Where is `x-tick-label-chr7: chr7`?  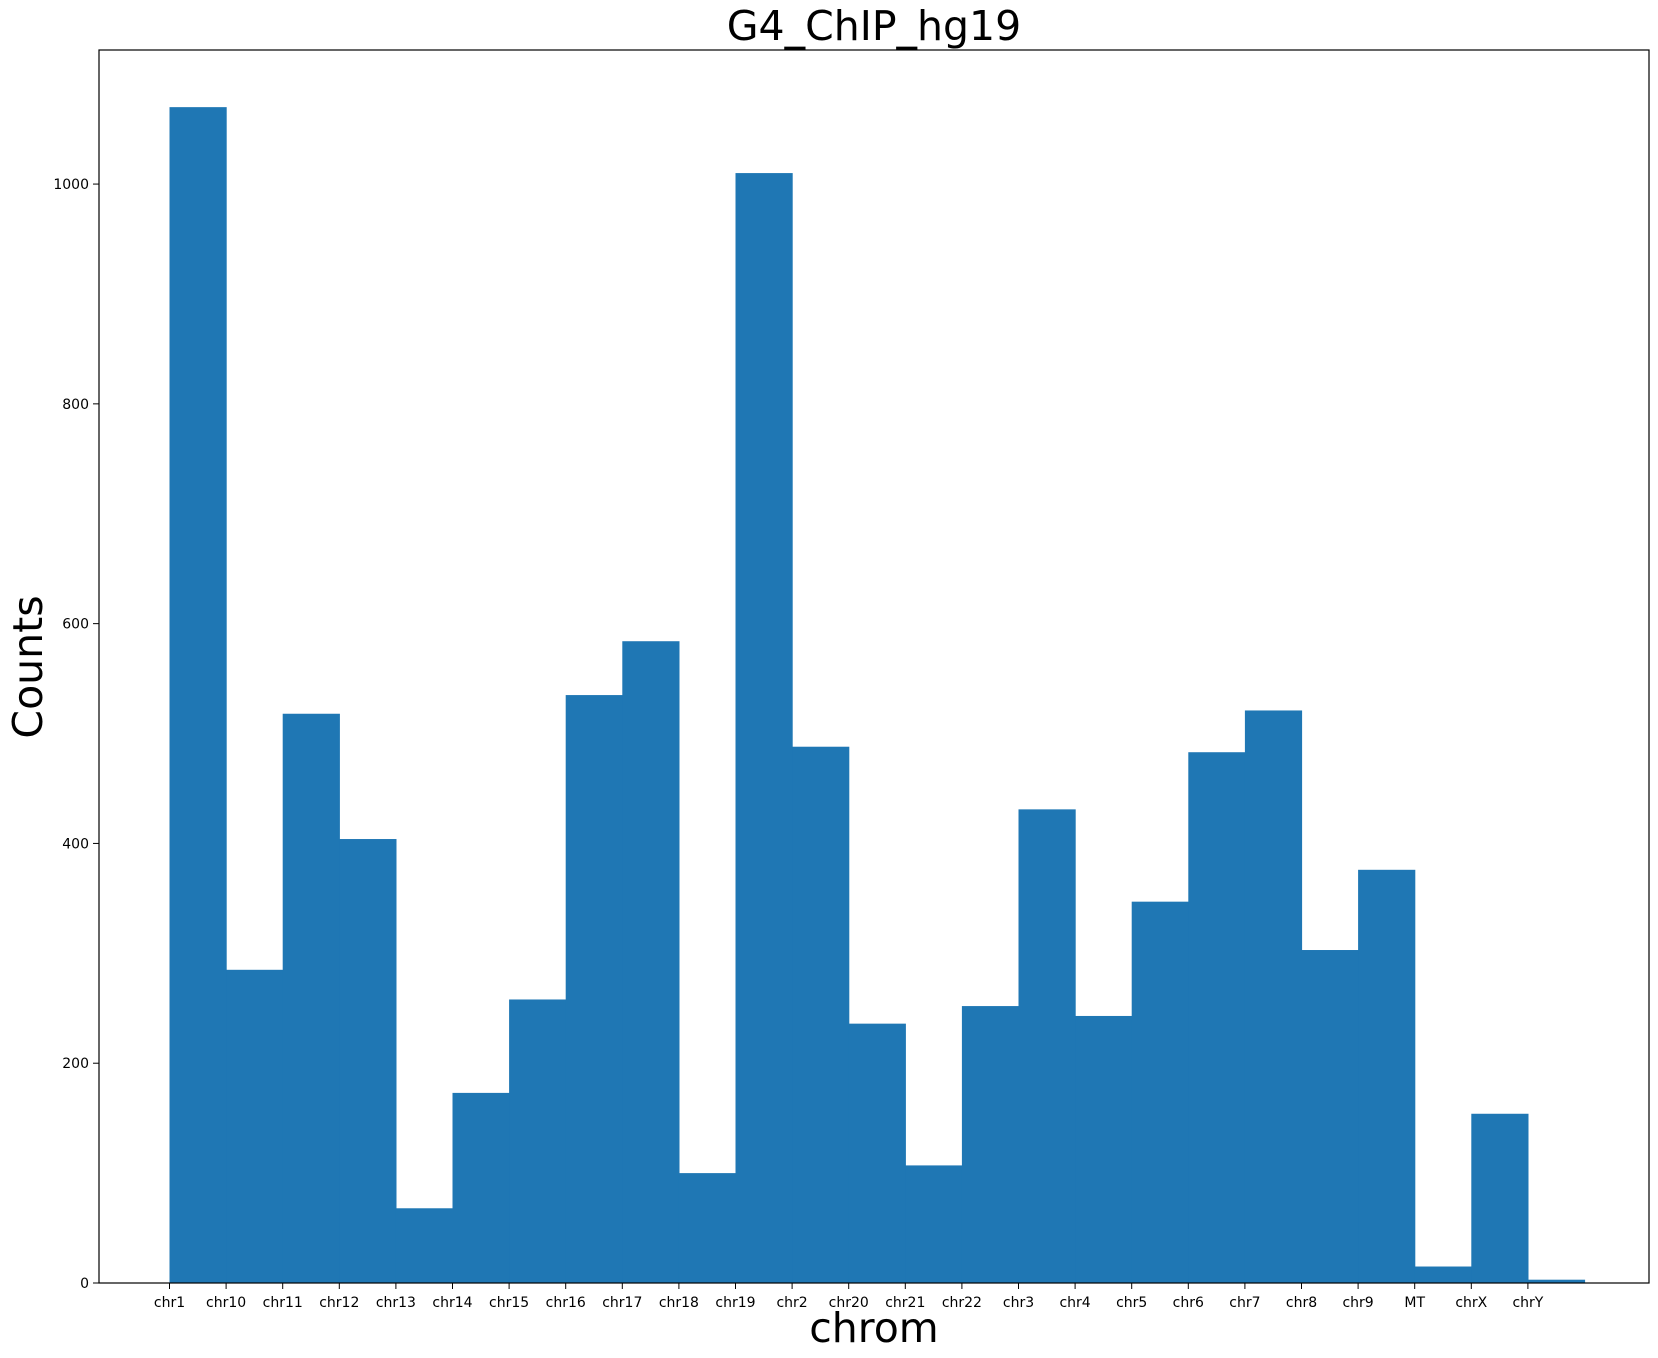
x-tick-label-chr7: chr7 is located at coordinates (1244, 1303).